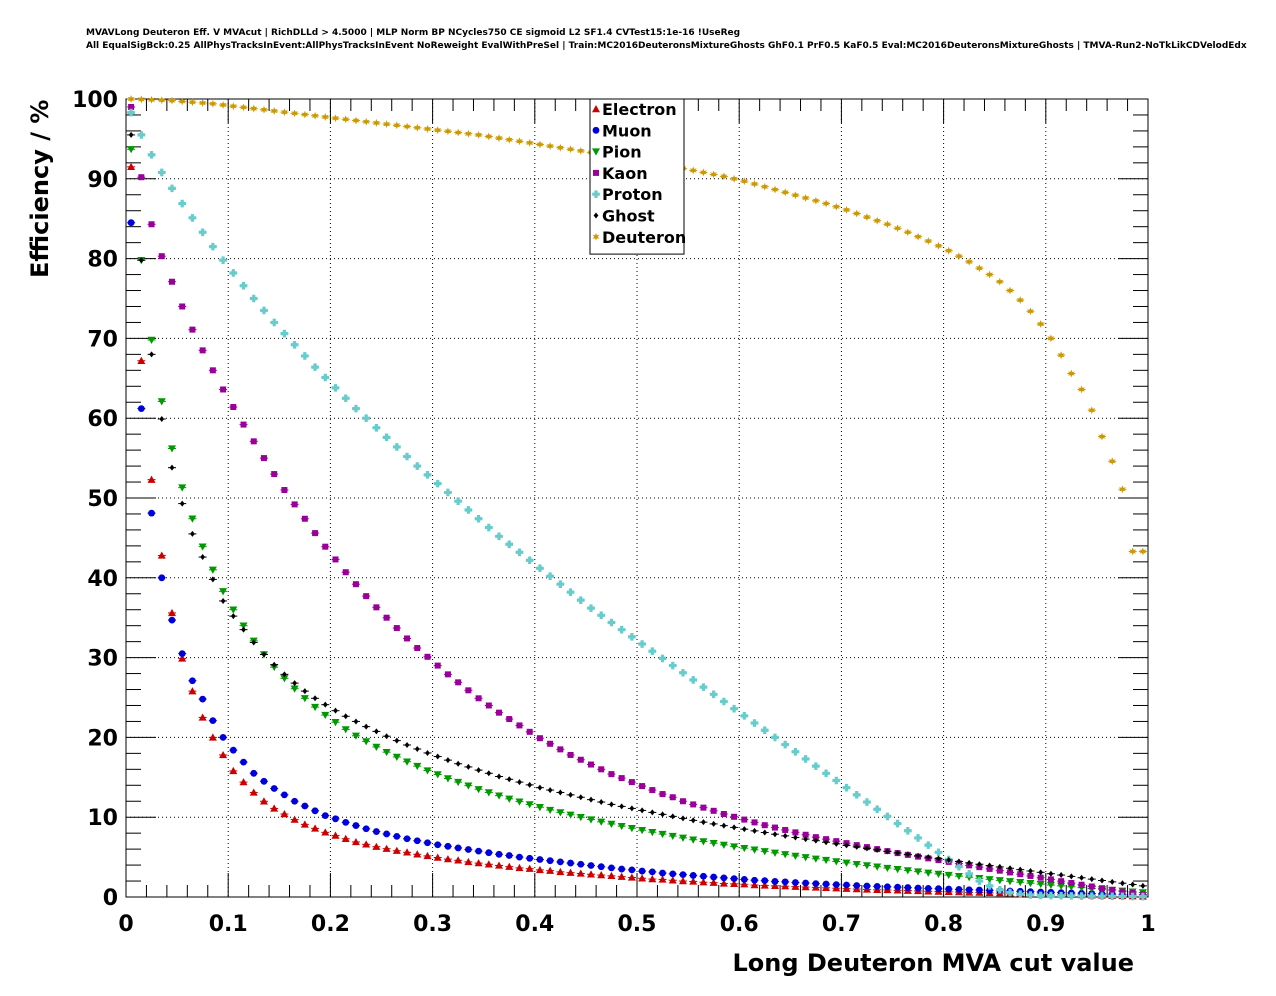  Describe the element at coordinates (1045, 924) in the screenshot. I see `x-tick-label: 0.9` at that location.